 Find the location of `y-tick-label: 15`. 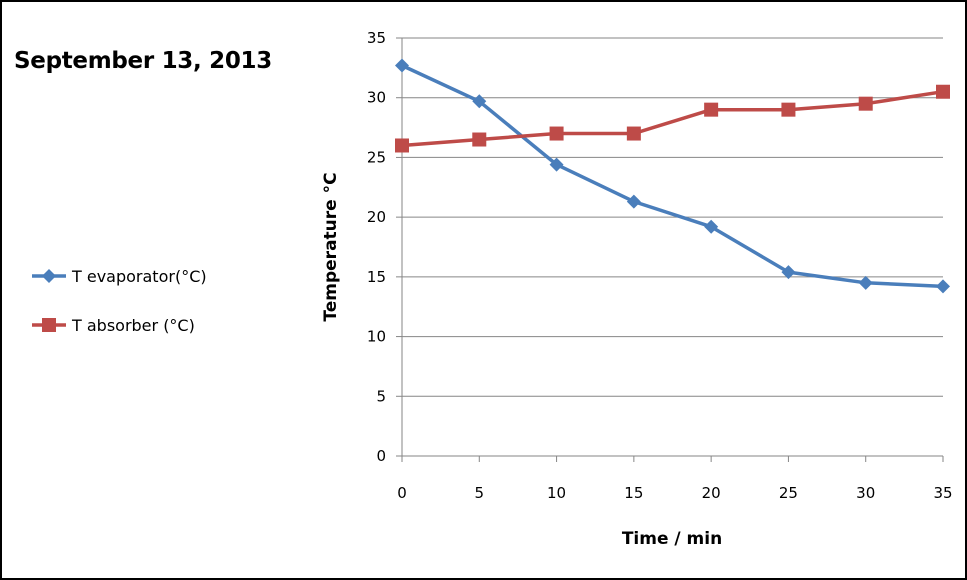

y-tick-label: 15 is located at coordinates (376, 277).